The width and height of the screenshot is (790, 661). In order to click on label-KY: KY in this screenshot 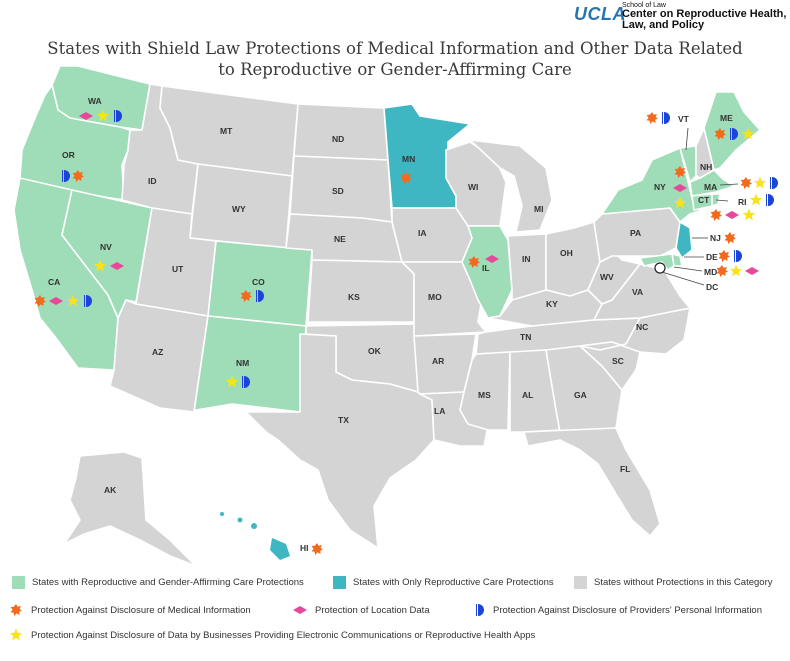, I will do `click(552, 304)`.